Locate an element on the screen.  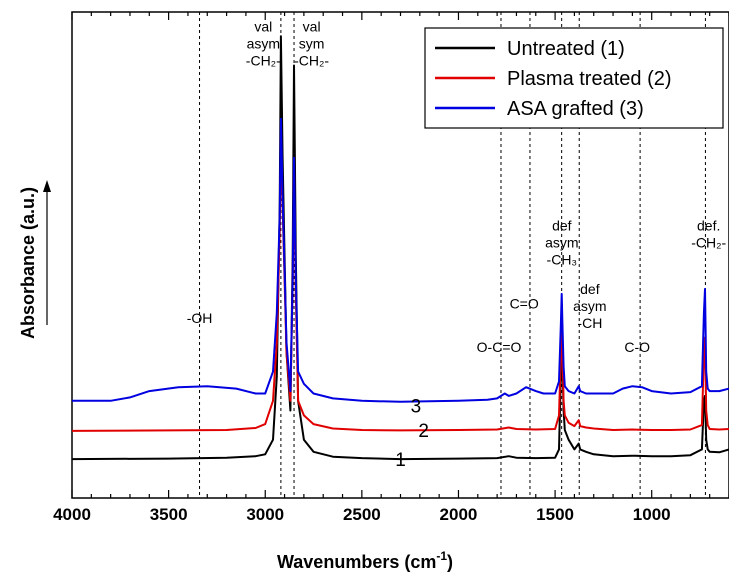
legend-label-2: Plasma treated (2) is located at coordinates (589, 79).